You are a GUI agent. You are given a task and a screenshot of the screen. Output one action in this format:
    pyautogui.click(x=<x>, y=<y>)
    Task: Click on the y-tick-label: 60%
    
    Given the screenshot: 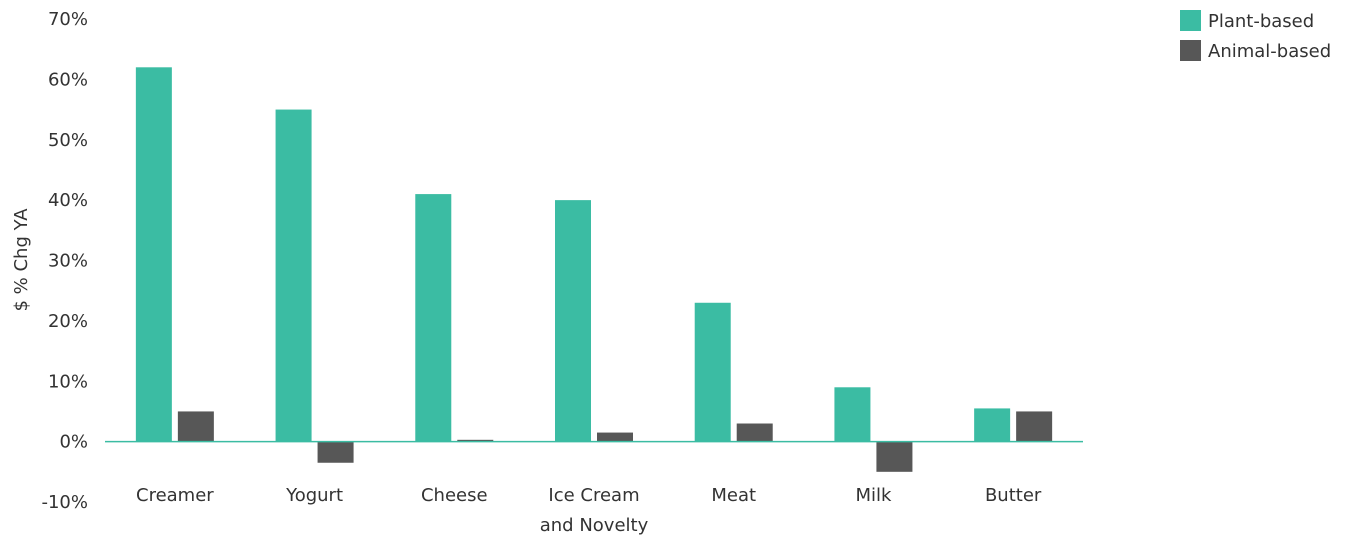 What is the action you would take?
    pyautogui.click(x=68, y=79)
    